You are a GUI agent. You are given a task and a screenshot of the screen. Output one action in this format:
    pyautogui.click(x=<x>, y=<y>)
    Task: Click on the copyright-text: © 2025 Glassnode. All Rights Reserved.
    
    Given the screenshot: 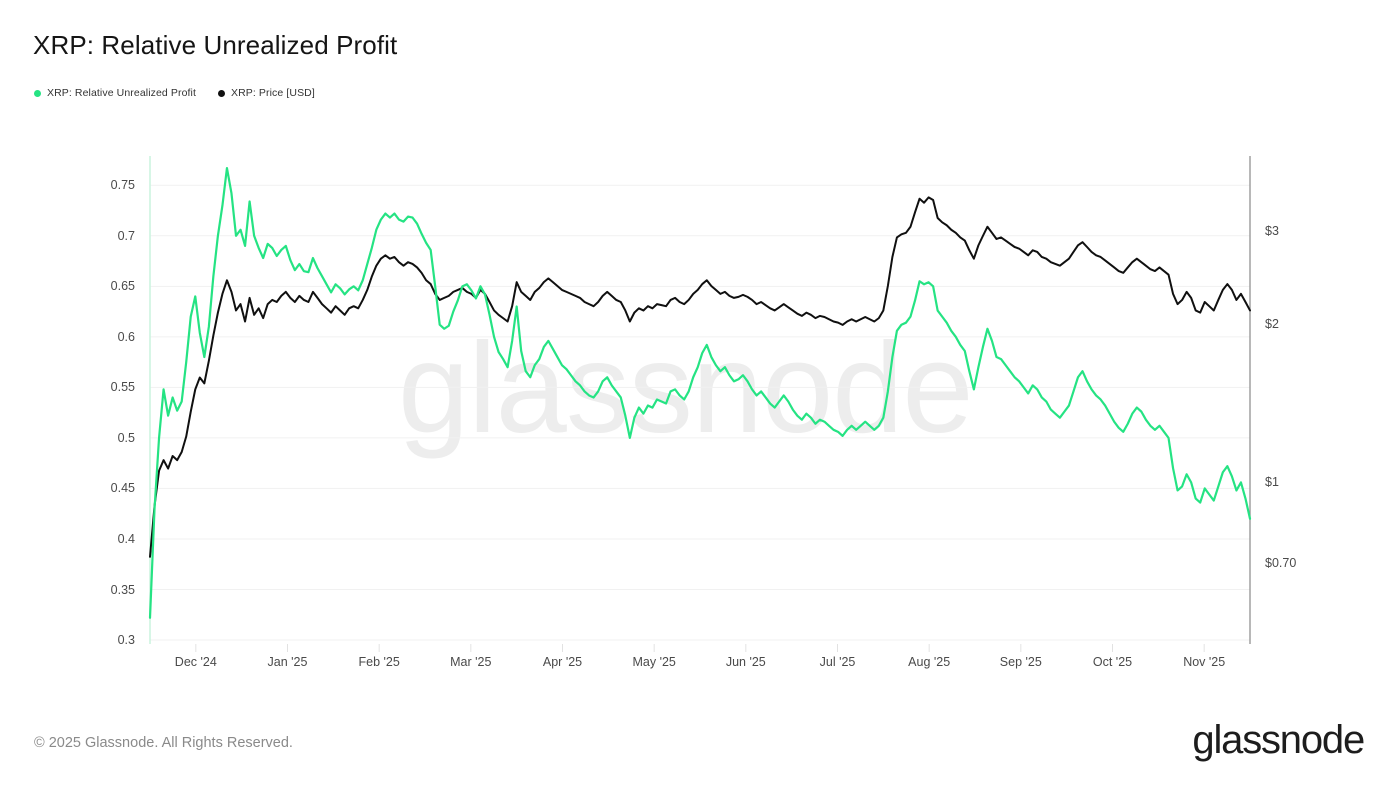 What is the action you would take?
    pyautogui.click(x=163, y=743)
    